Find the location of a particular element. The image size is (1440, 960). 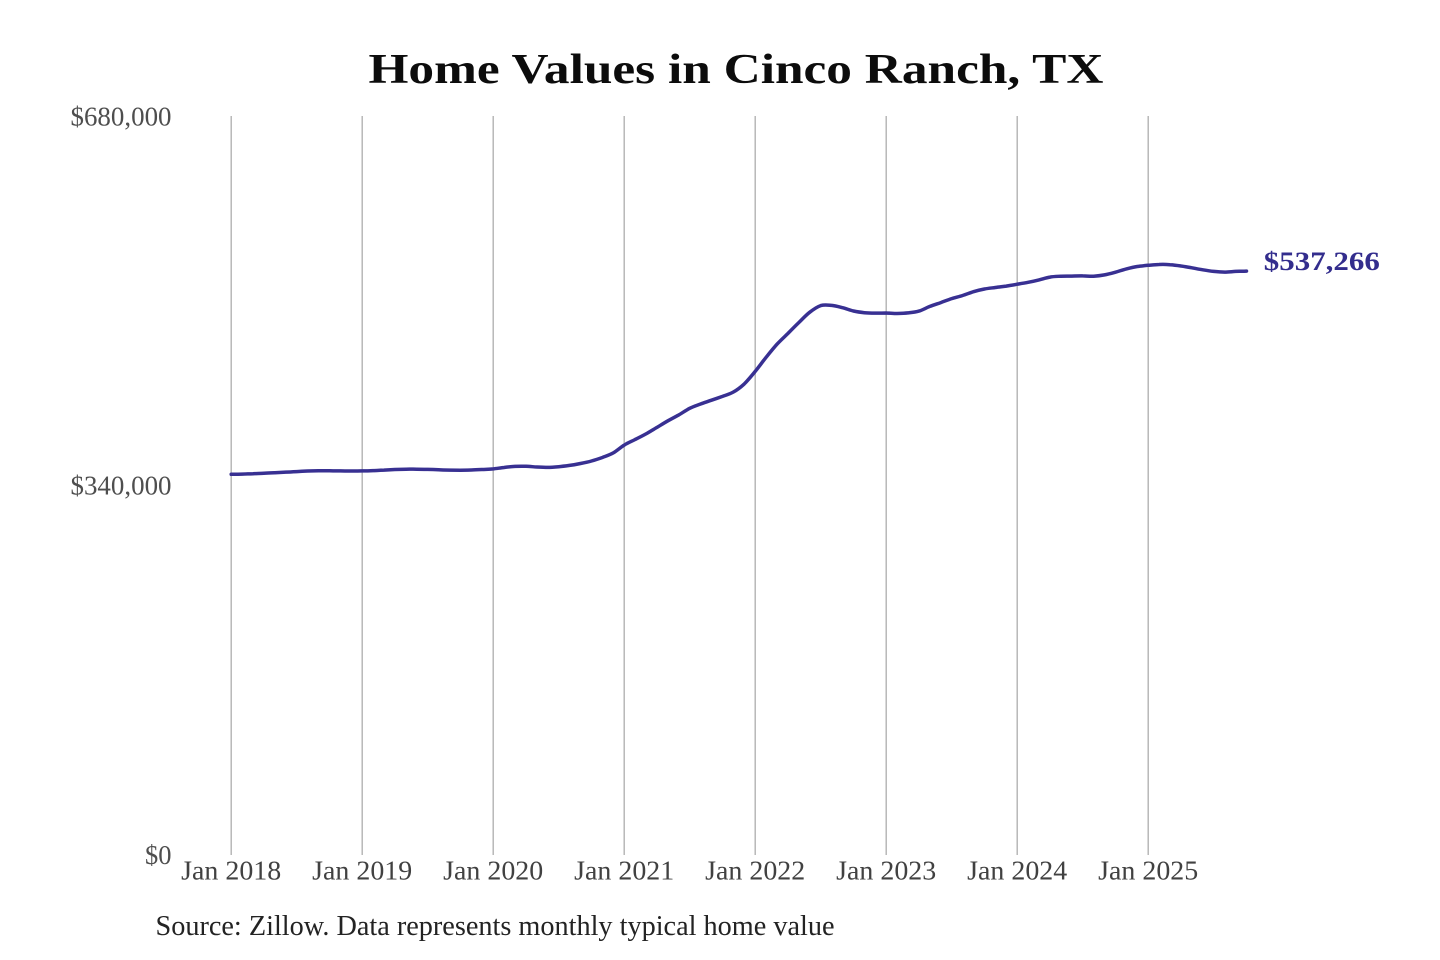

svg-text: Home Values in Cinco Ranch, TX is located at coordinates (736, 70).